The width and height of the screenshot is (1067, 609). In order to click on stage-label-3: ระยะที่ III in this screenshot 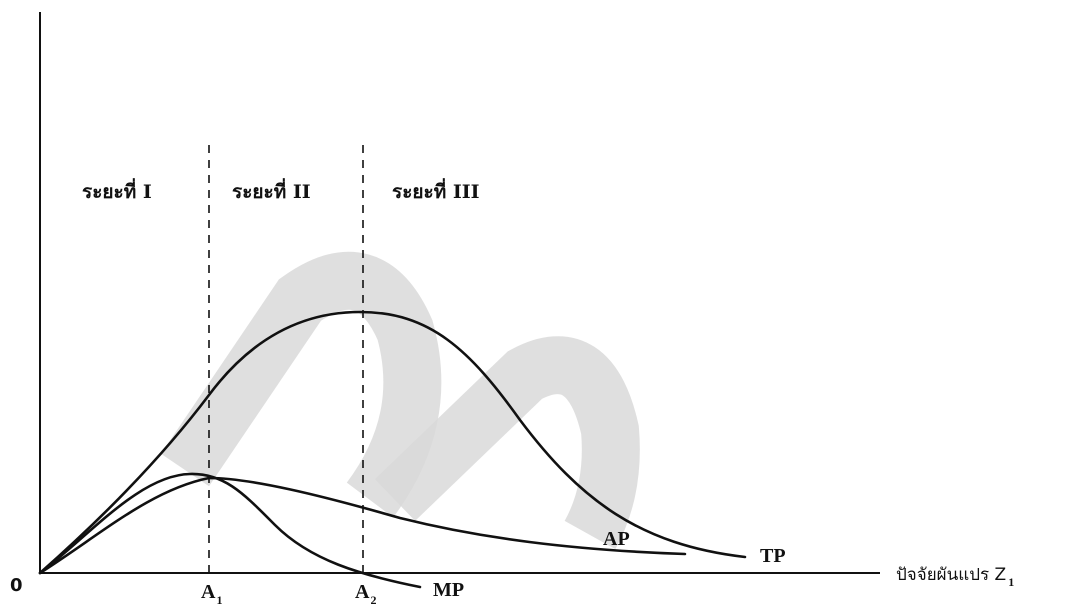, I will do `click(436, 190)`.